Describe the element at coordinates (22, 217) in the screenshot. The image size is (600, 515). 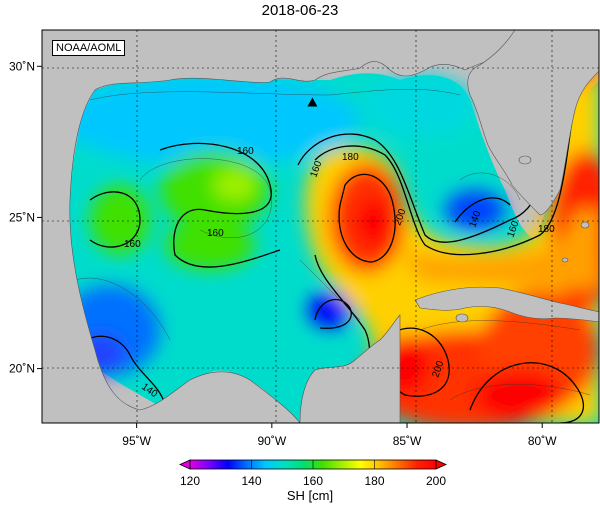
I see `lat-tick-label: 25˚N` at that location.